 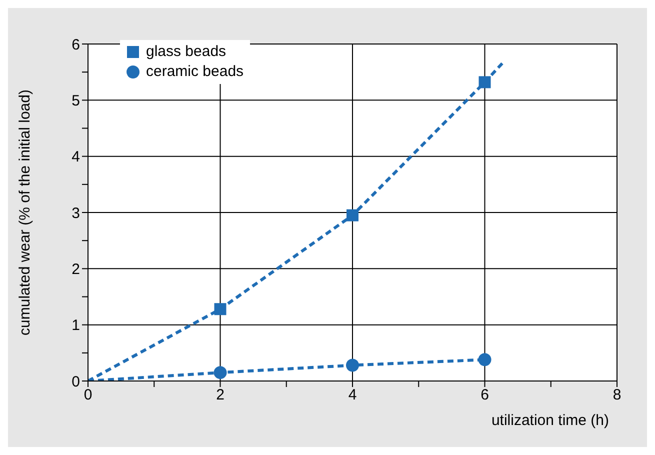 What do you see at coordinates (484, 395) in the screenshot?
I see `x-tick-label: 6` at bounding box center [484, 395].